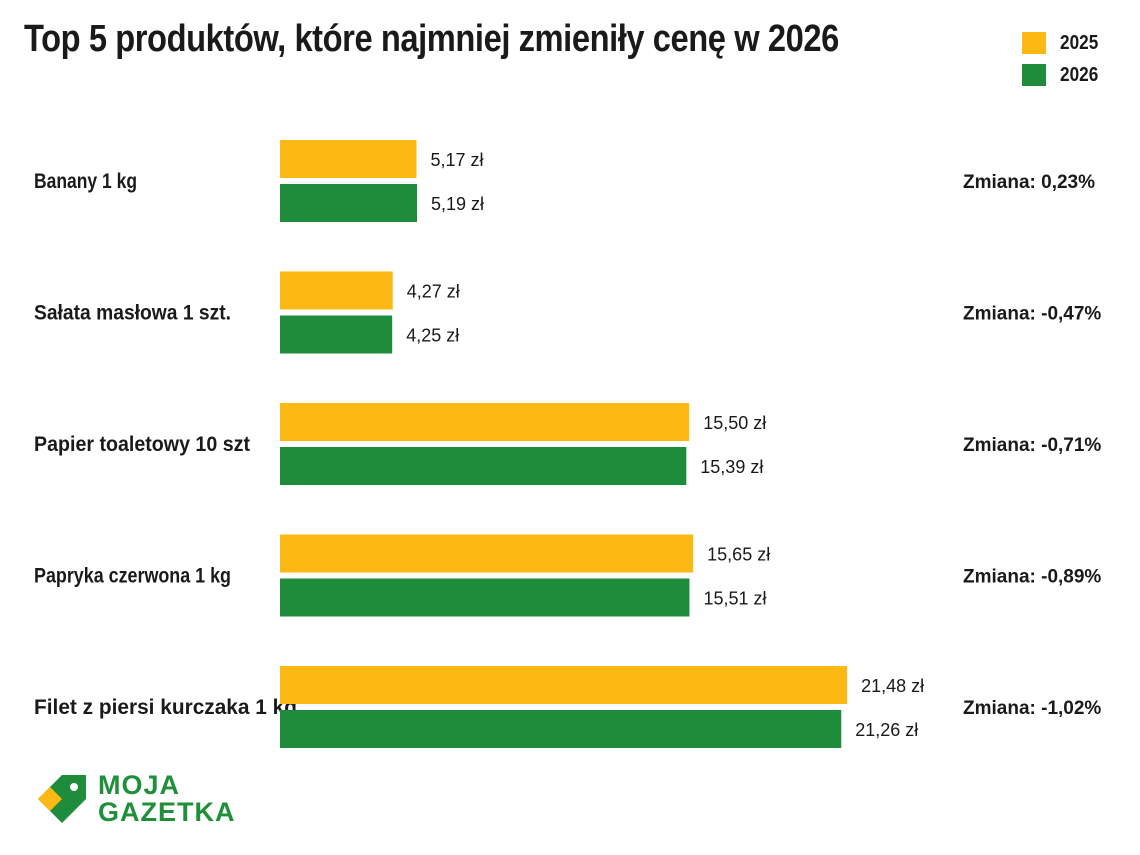  Describe the element at coordinates (1032, 577) in the screenshot. I see `change-label: Zmiana: -0,89%` at that location.